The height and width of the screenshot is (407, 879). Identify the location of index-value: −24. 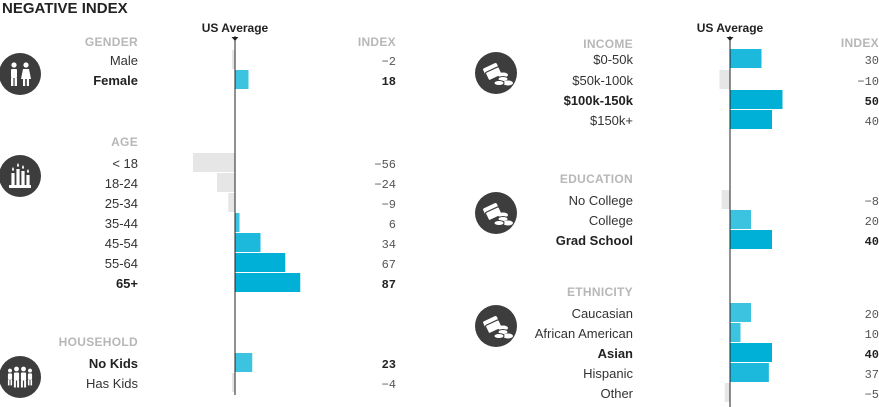
(385, 185).